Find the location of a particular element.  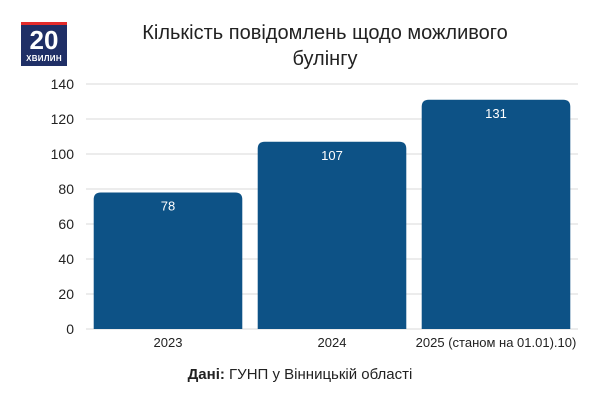

y-tick-label: 40 is located at coordinates (66, 259).